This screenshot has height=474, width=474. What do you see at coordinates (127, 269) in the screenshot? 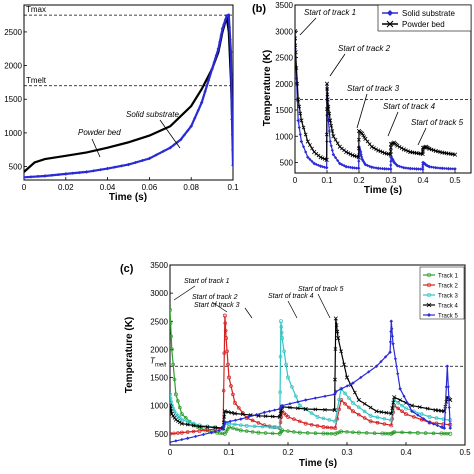
I see `panel-label-c: (c)` at bounding box center [127, 269].